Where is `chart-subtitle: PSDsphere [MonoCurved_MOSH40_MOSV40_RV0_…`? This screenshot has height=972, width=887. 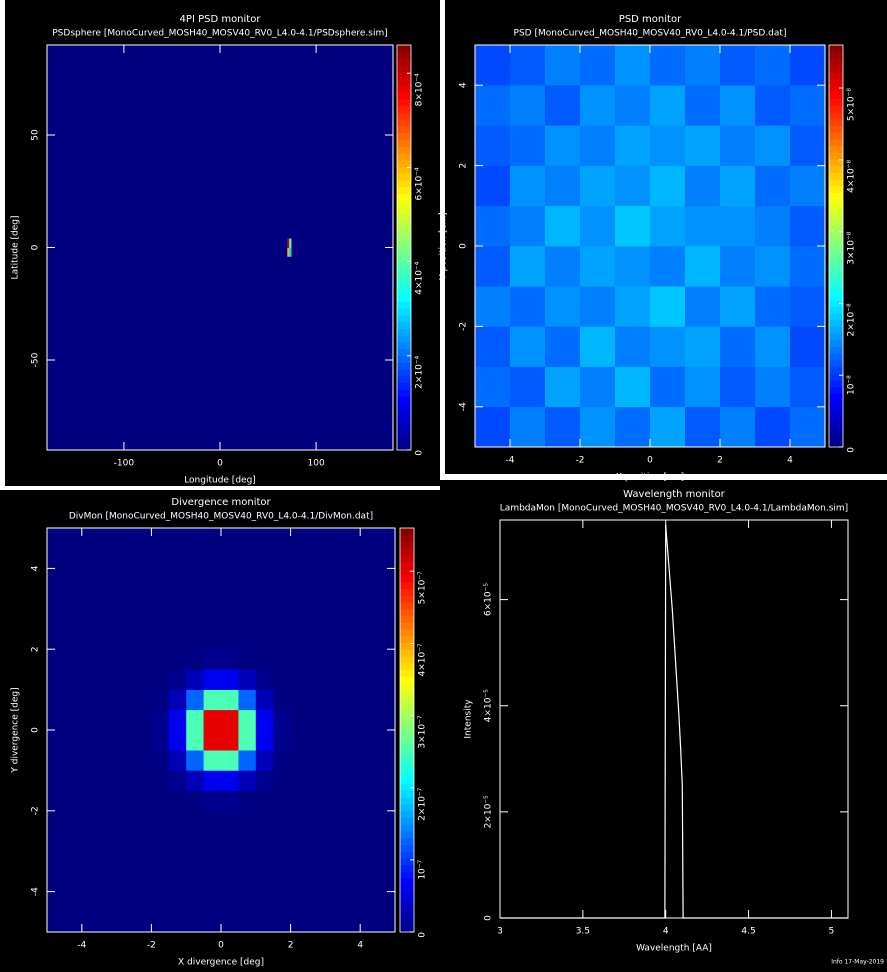 chart-subtitle: PSDsphere [MonoCurved_MOSH40_MOSV40_RV0_… is located at coordinates (219, 34).